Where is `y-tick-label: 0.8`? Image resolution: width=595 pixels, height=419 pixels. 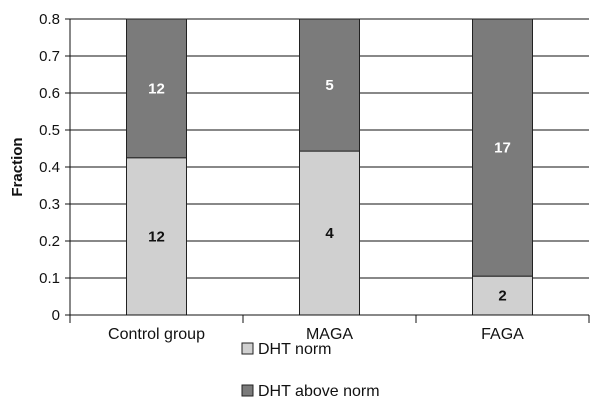 y-tick-label: 0.8 is located at coordinates (49, 19).